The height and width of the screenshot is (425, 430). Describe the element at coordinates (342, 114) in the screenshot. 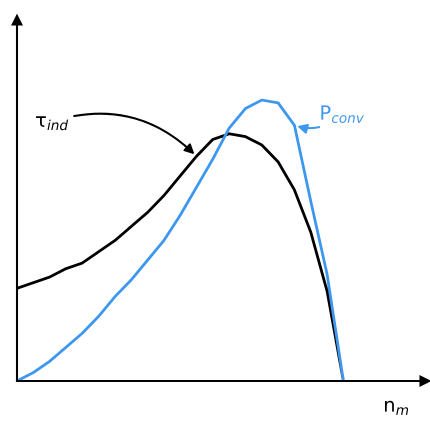

I see `legend-label: P$_{conv}$` at that location.